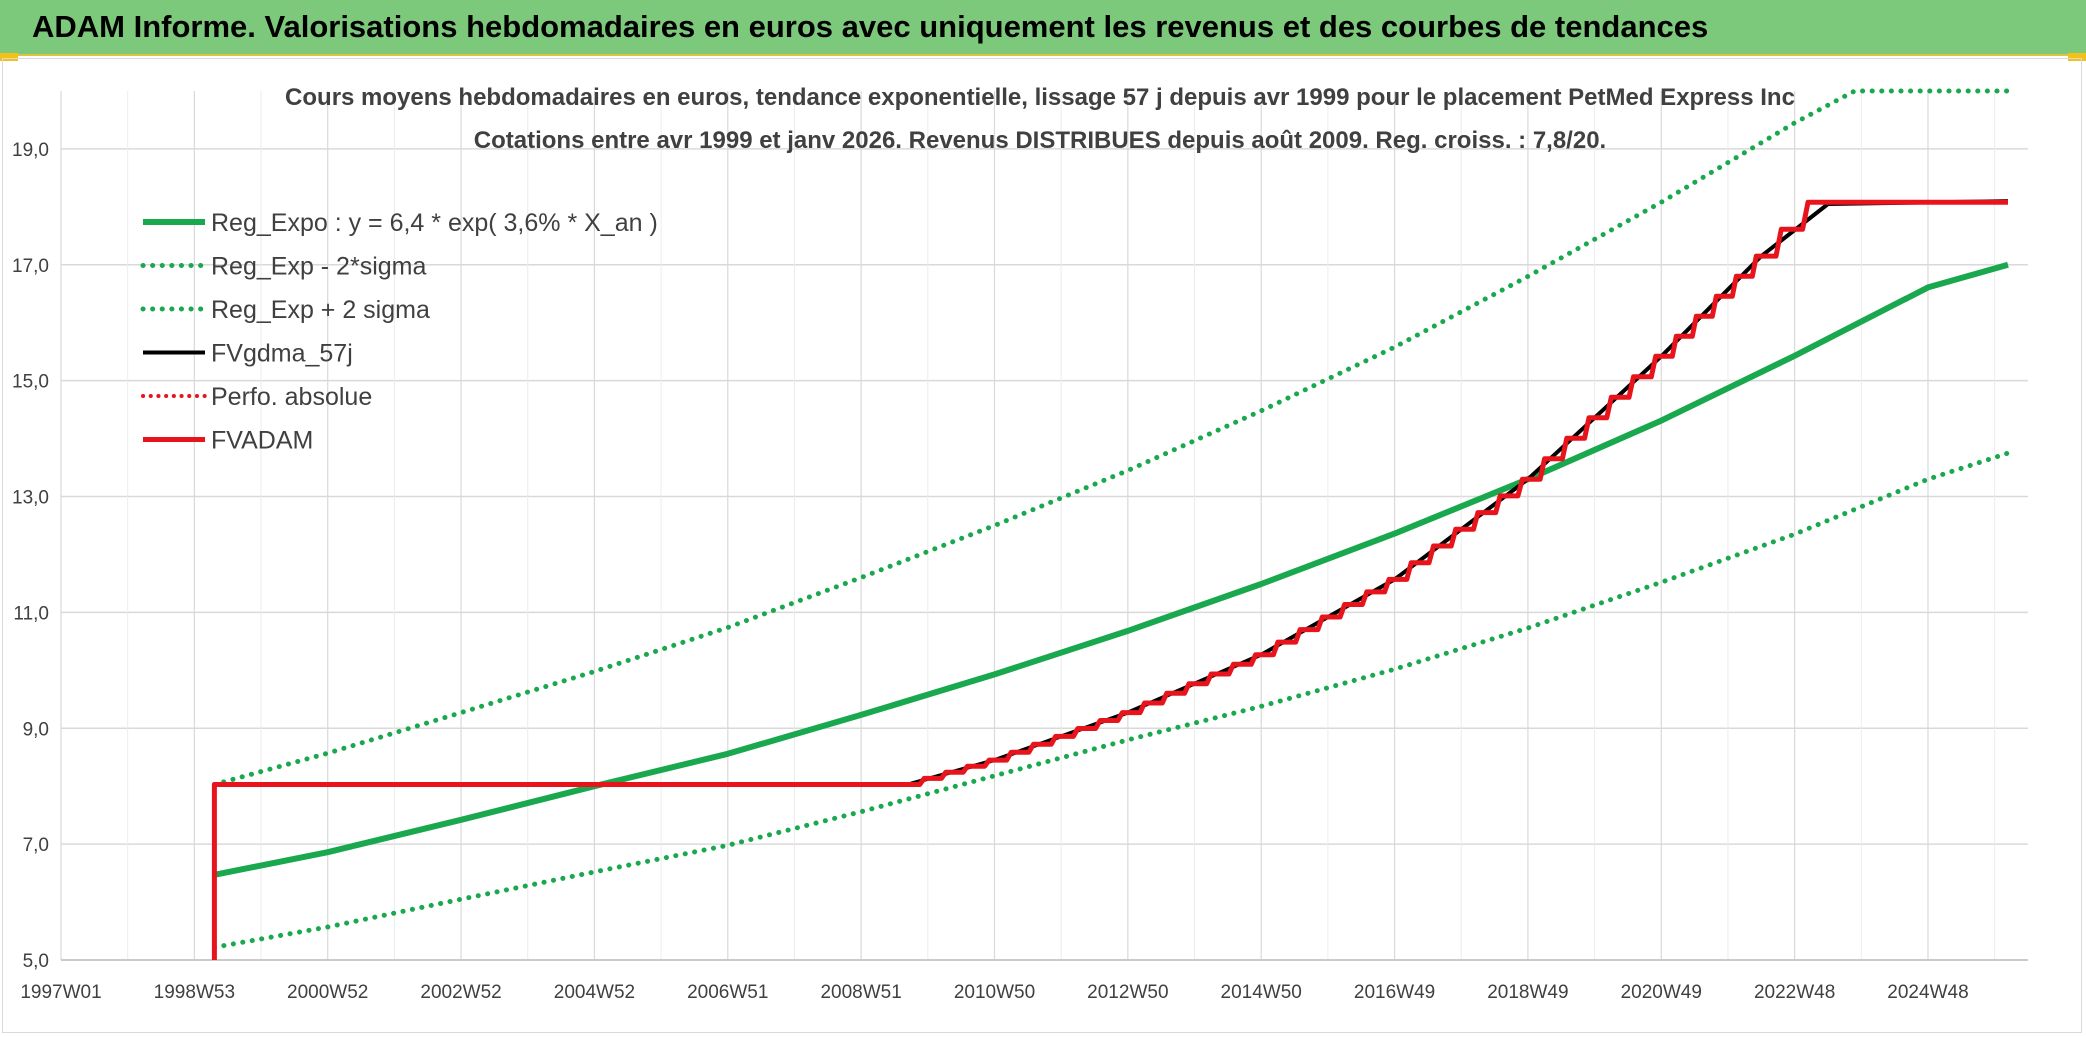 This screenshot has width=2086, height=1037. Describe the element at coordinates (194, 992) in the screenshot. I see `x-tick-label: 1998W53` at that location.